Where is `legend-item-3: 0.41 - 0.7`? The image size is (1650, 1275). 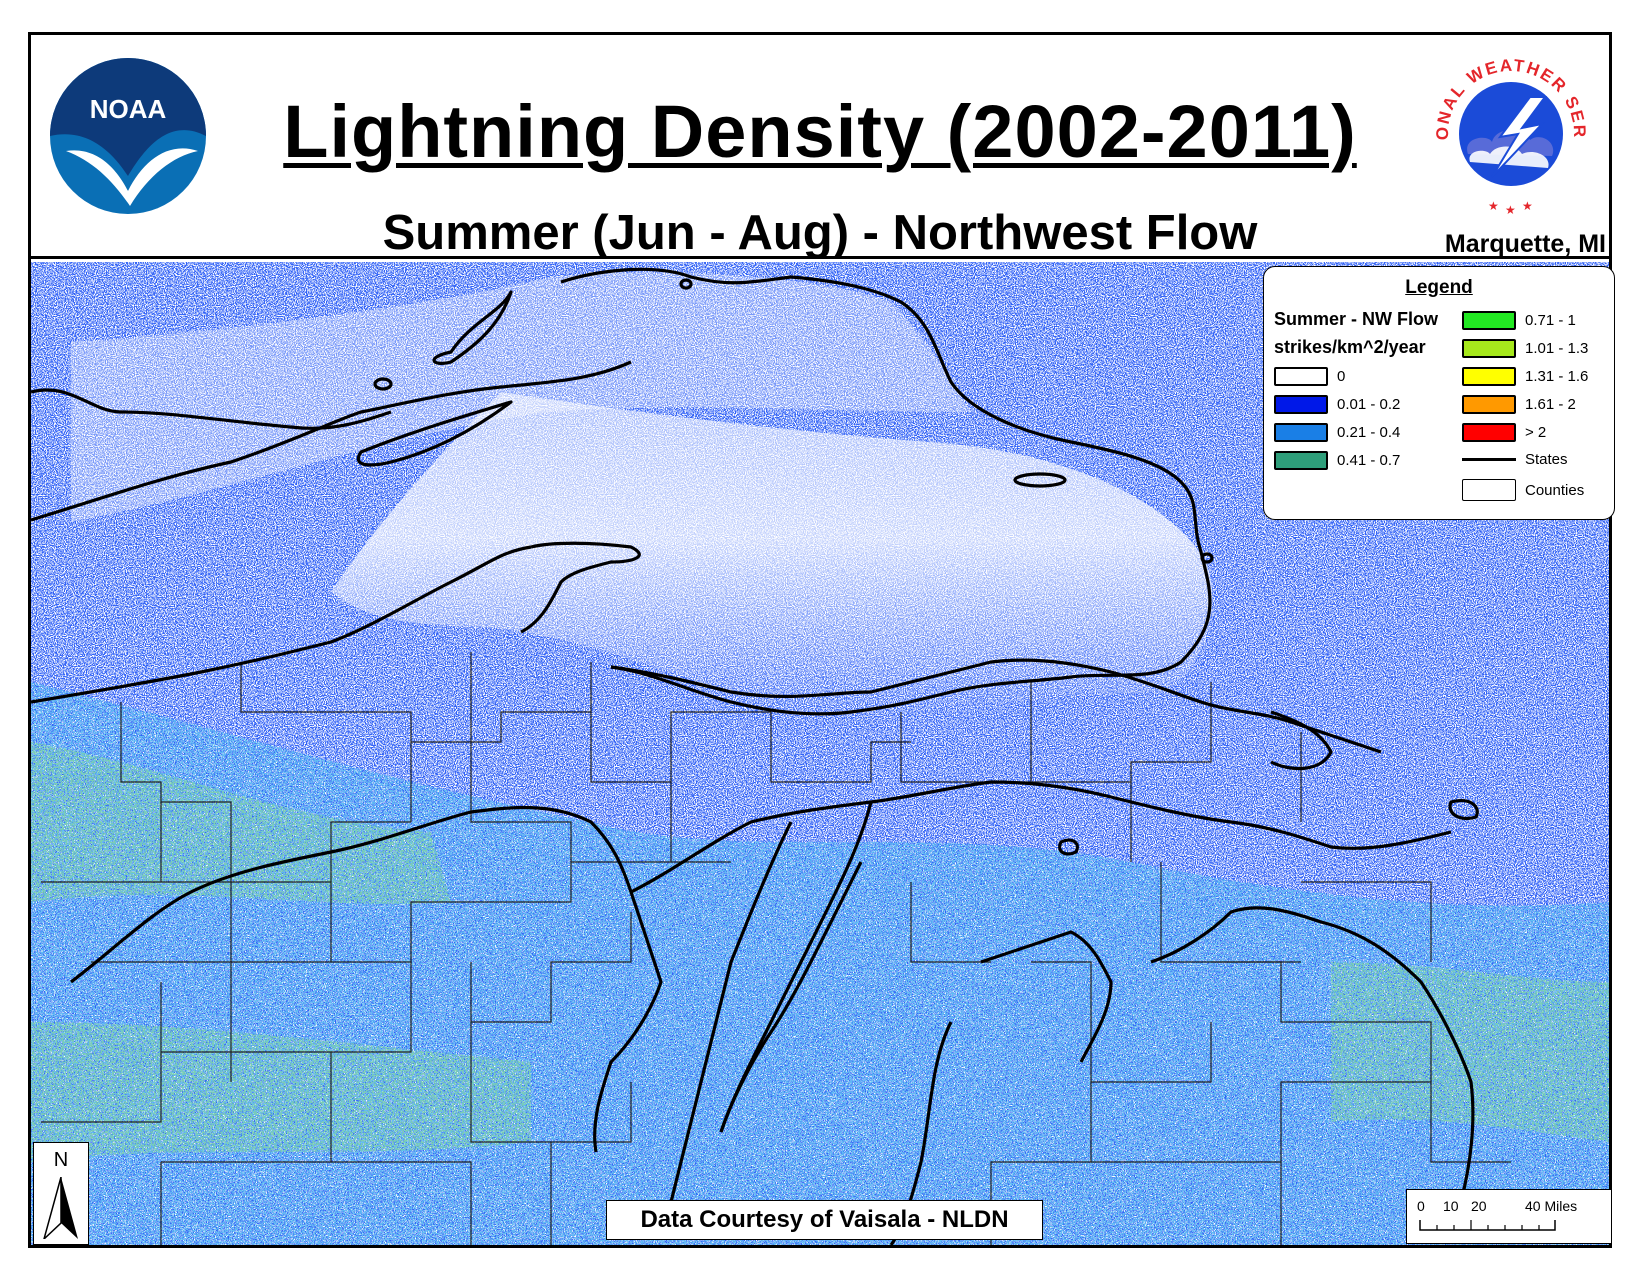
legend-item-3: 0.41 - 0.7 is located at coordinates (1337, 460).